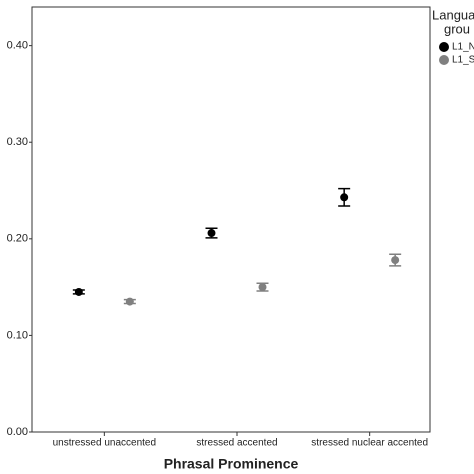 Image resolution: width=474 pixels, height=474 pixels. I want to click on y-tick-label: 0.00, so click(17, 432).